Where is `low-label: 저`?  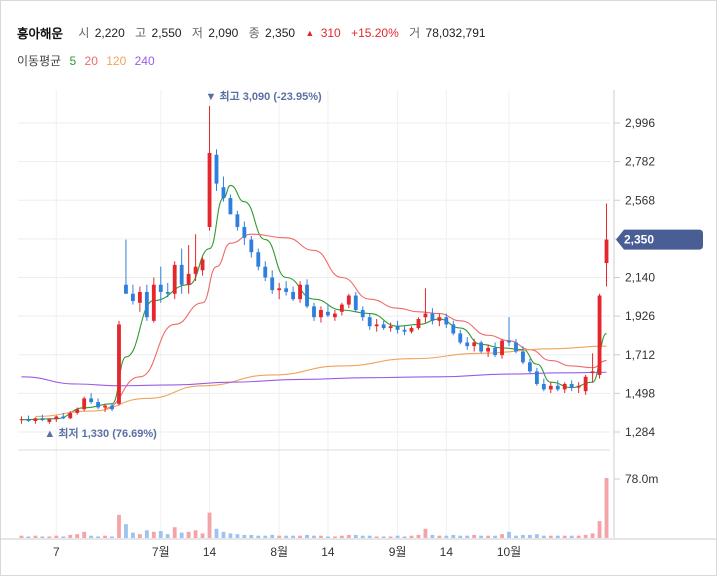
low-label: 저 is located at coordinates (197, 33).